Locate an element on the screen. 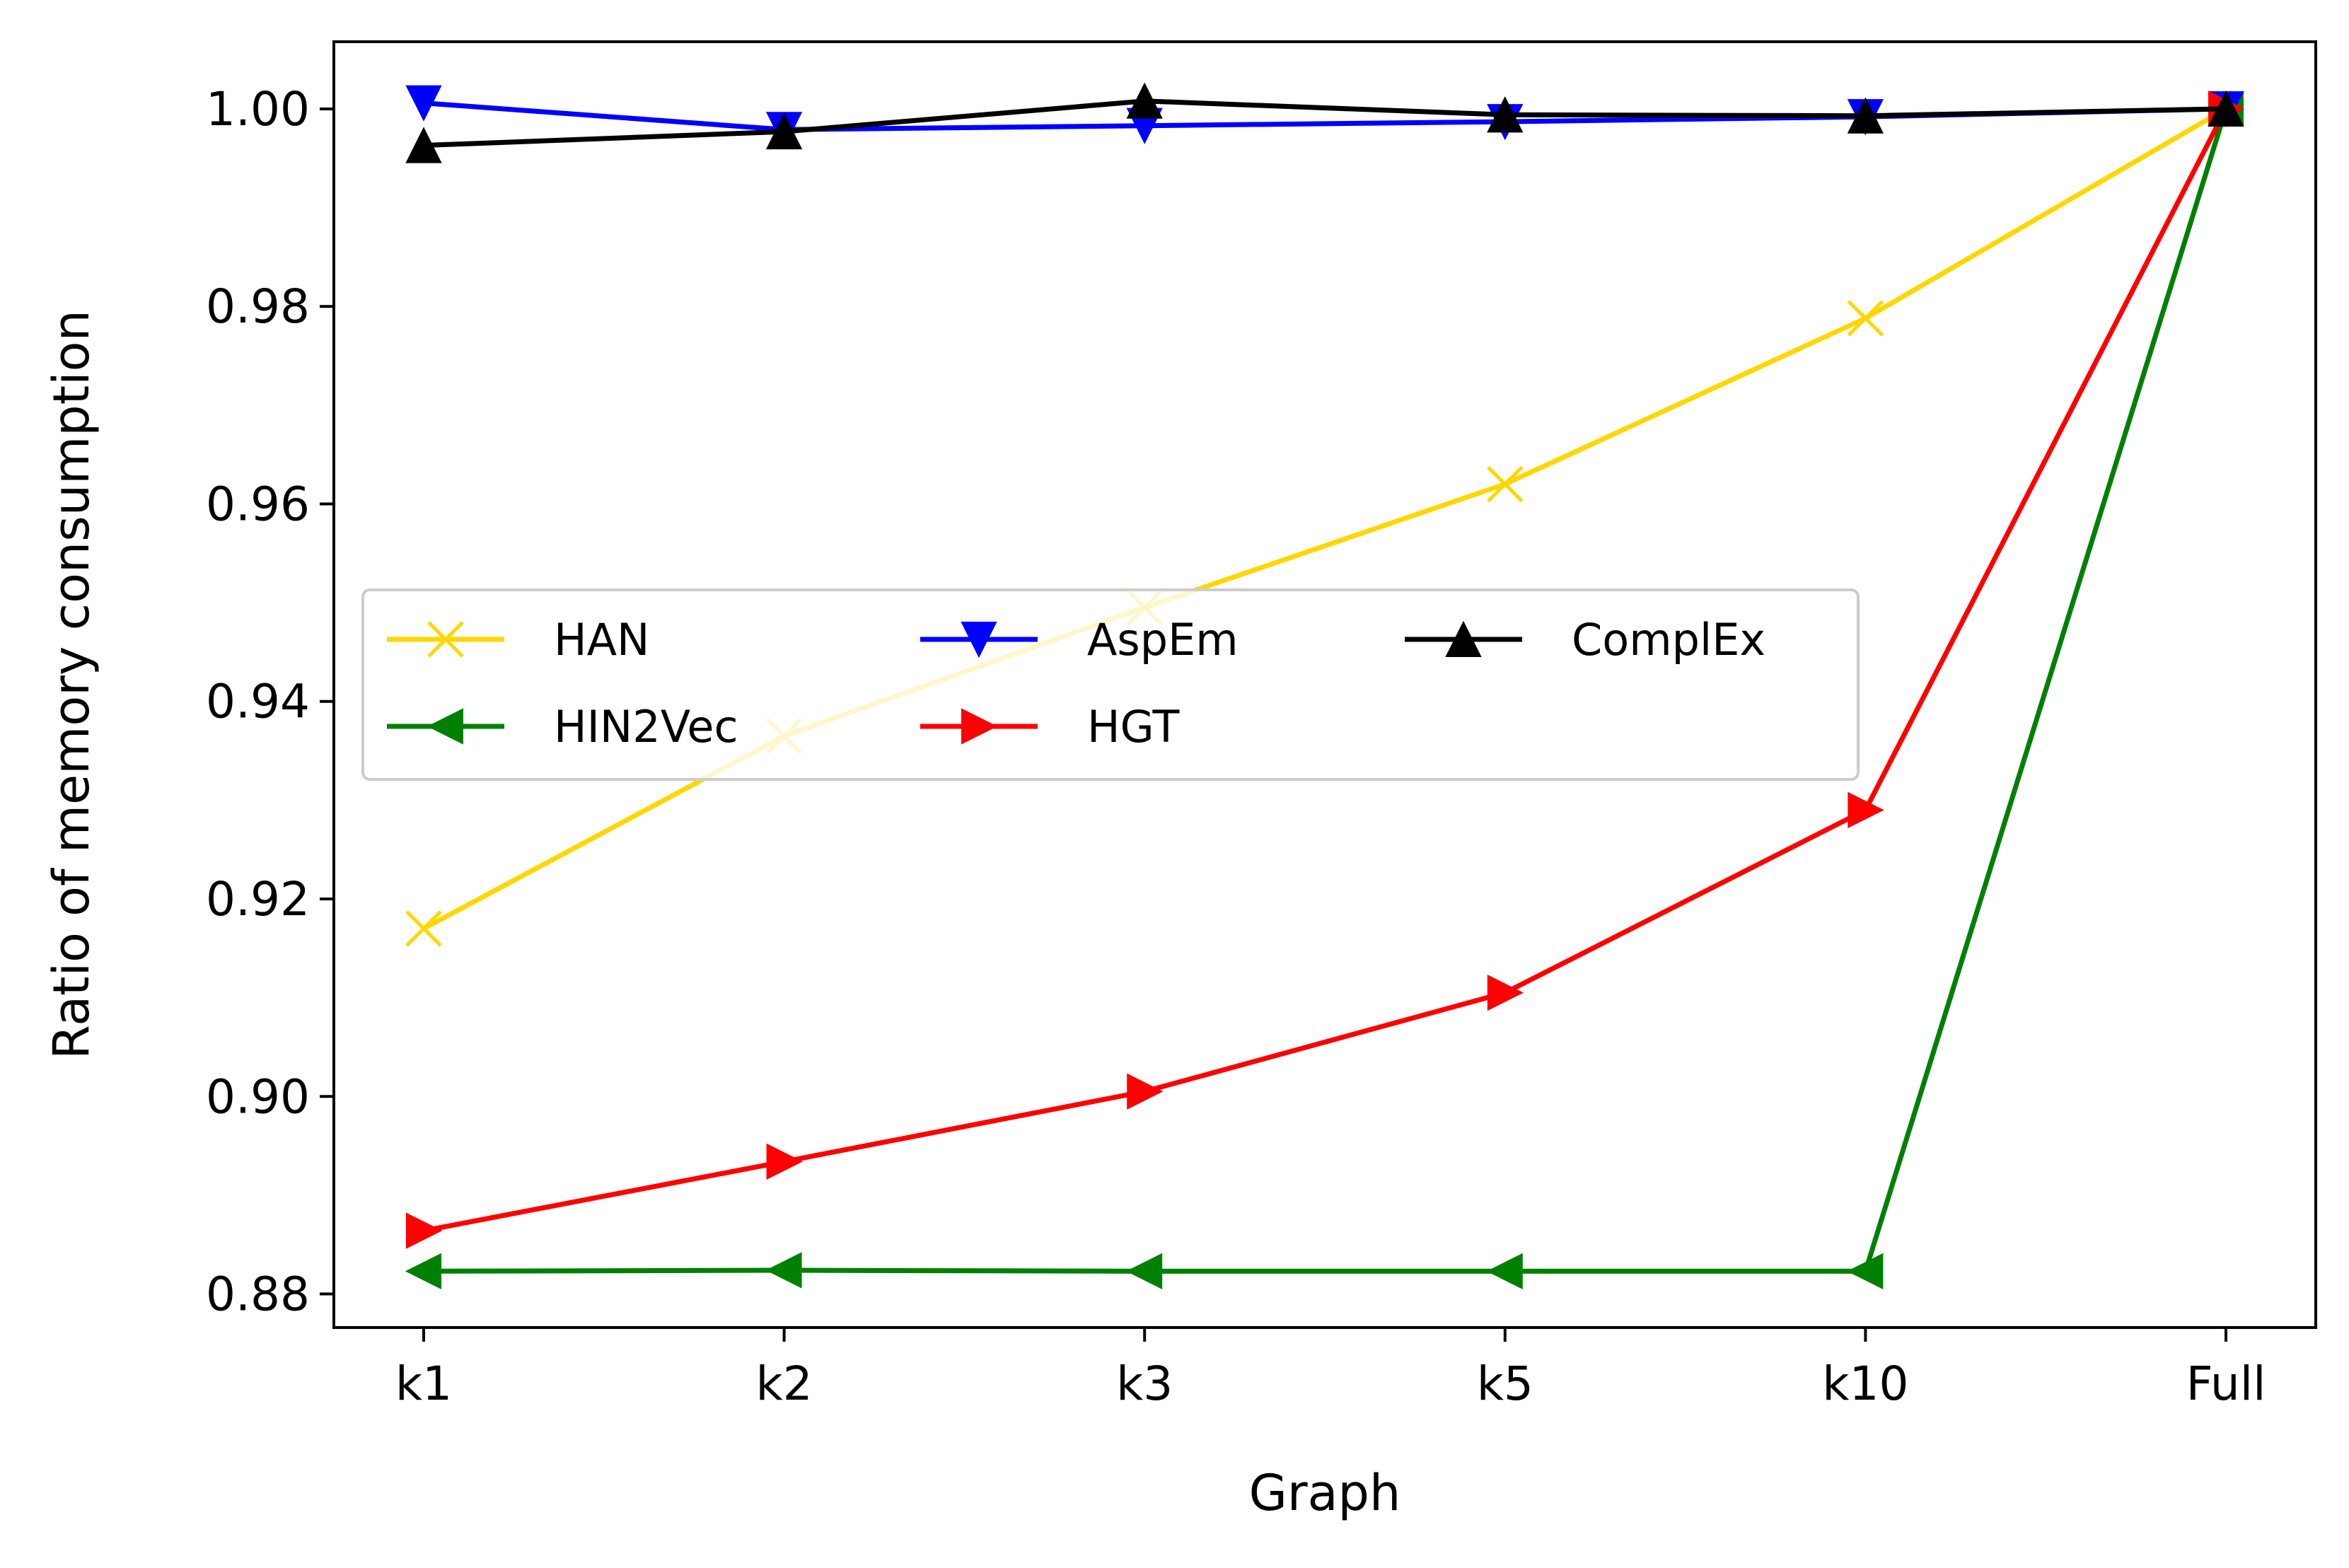 Image resolution: width=2349 pixels, height=1568 pixels. legend-label: HAN is located at coordinates (601, 640).